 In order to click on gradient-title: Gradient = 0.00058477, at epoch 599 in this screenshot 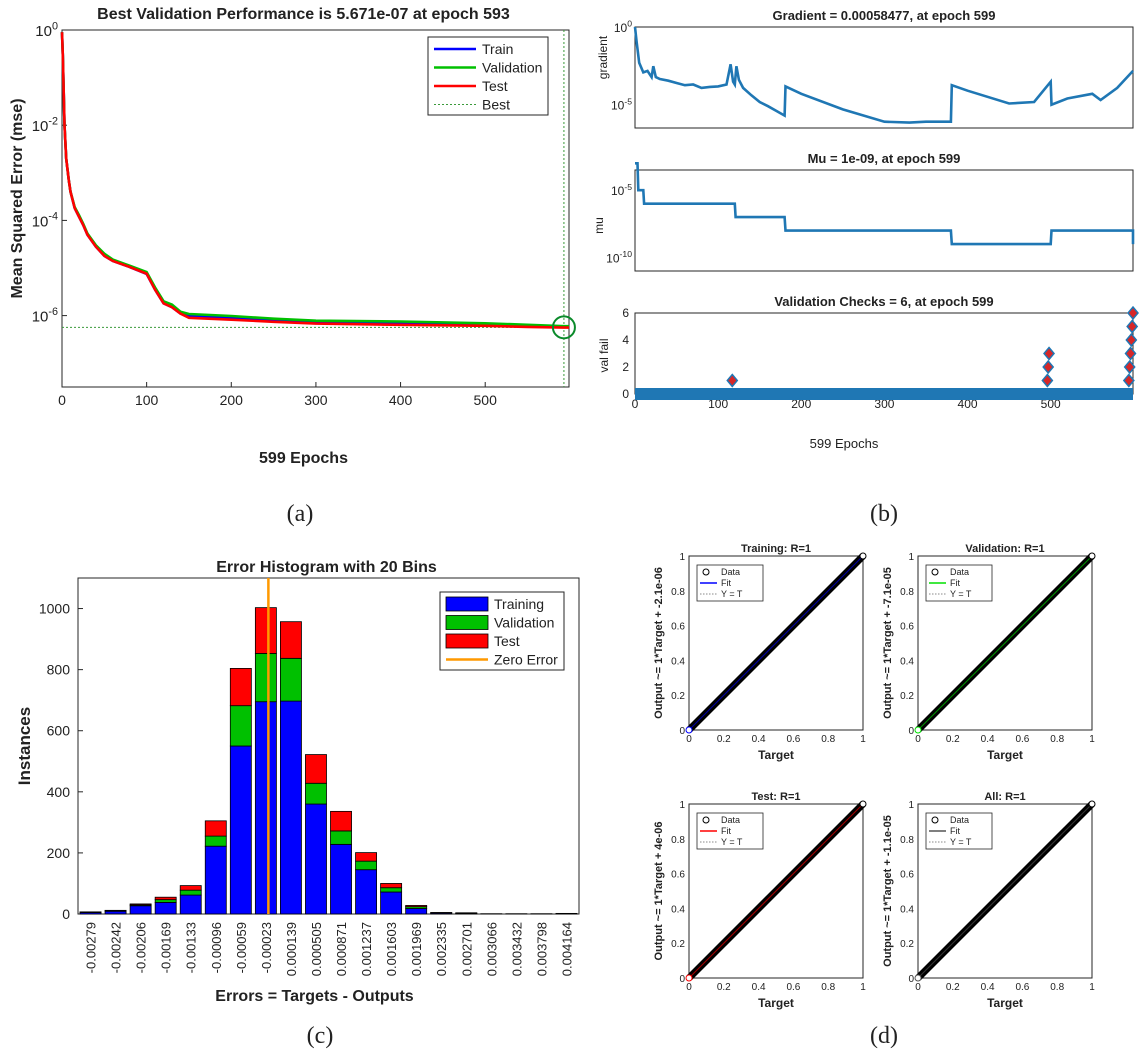, I will do `click(884, 15)`.